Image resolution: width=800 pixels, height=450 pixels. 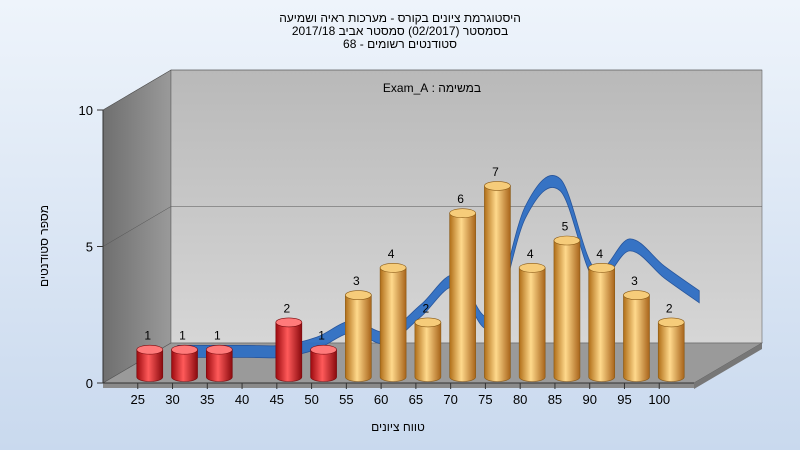 I want to click on y-tick-label: 10, so click(x=86, y=110).